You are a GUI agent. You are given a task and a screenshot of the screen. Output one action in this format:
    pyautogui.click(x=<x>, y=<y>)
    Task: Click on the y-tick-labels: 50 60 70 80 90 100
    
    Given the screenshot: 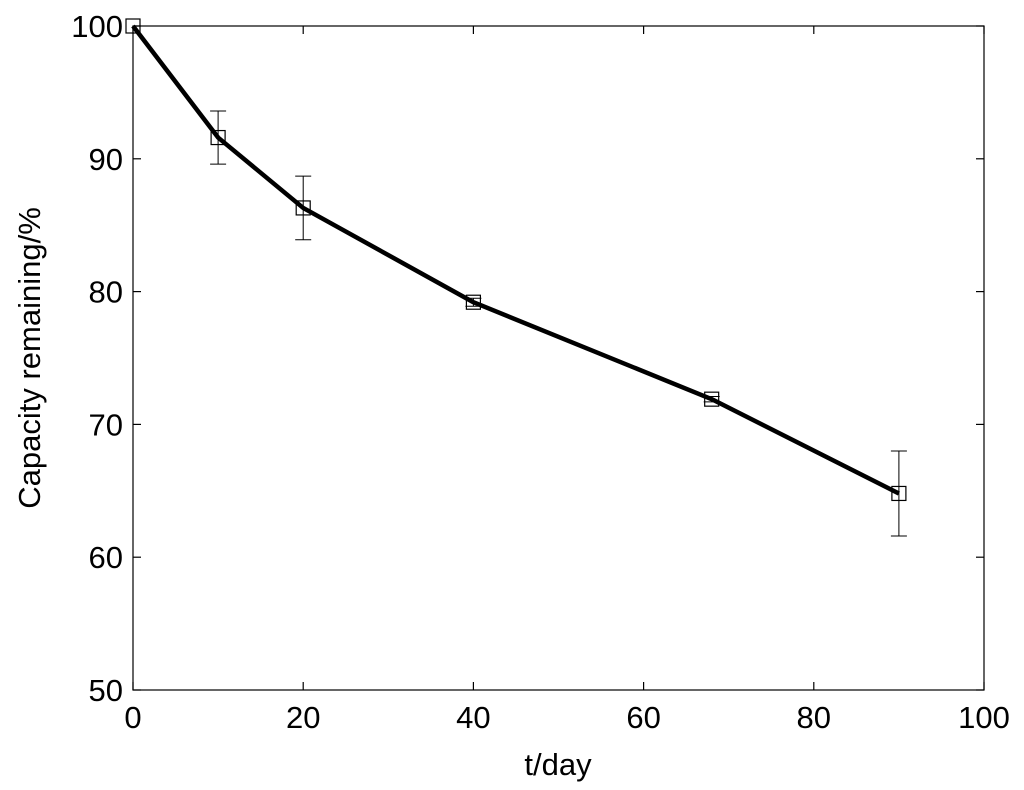 What is the action you would take?
    pyautogui.click(x=97, y=358)
    